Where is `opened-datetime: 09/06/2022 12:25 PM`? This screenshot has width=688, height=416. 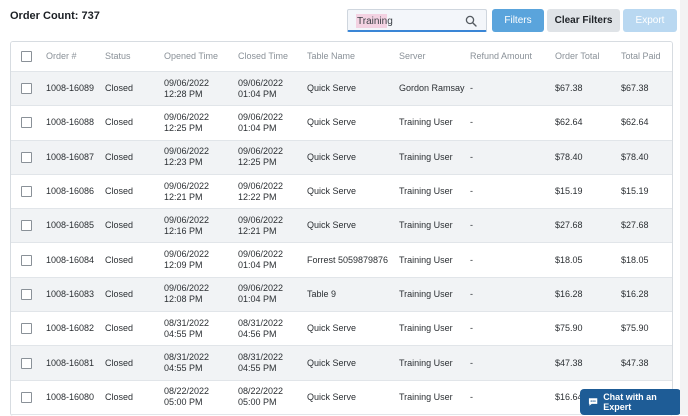 opened-datetime: 09/06/2022 12:25 PM is located at coordinates (186, 123).